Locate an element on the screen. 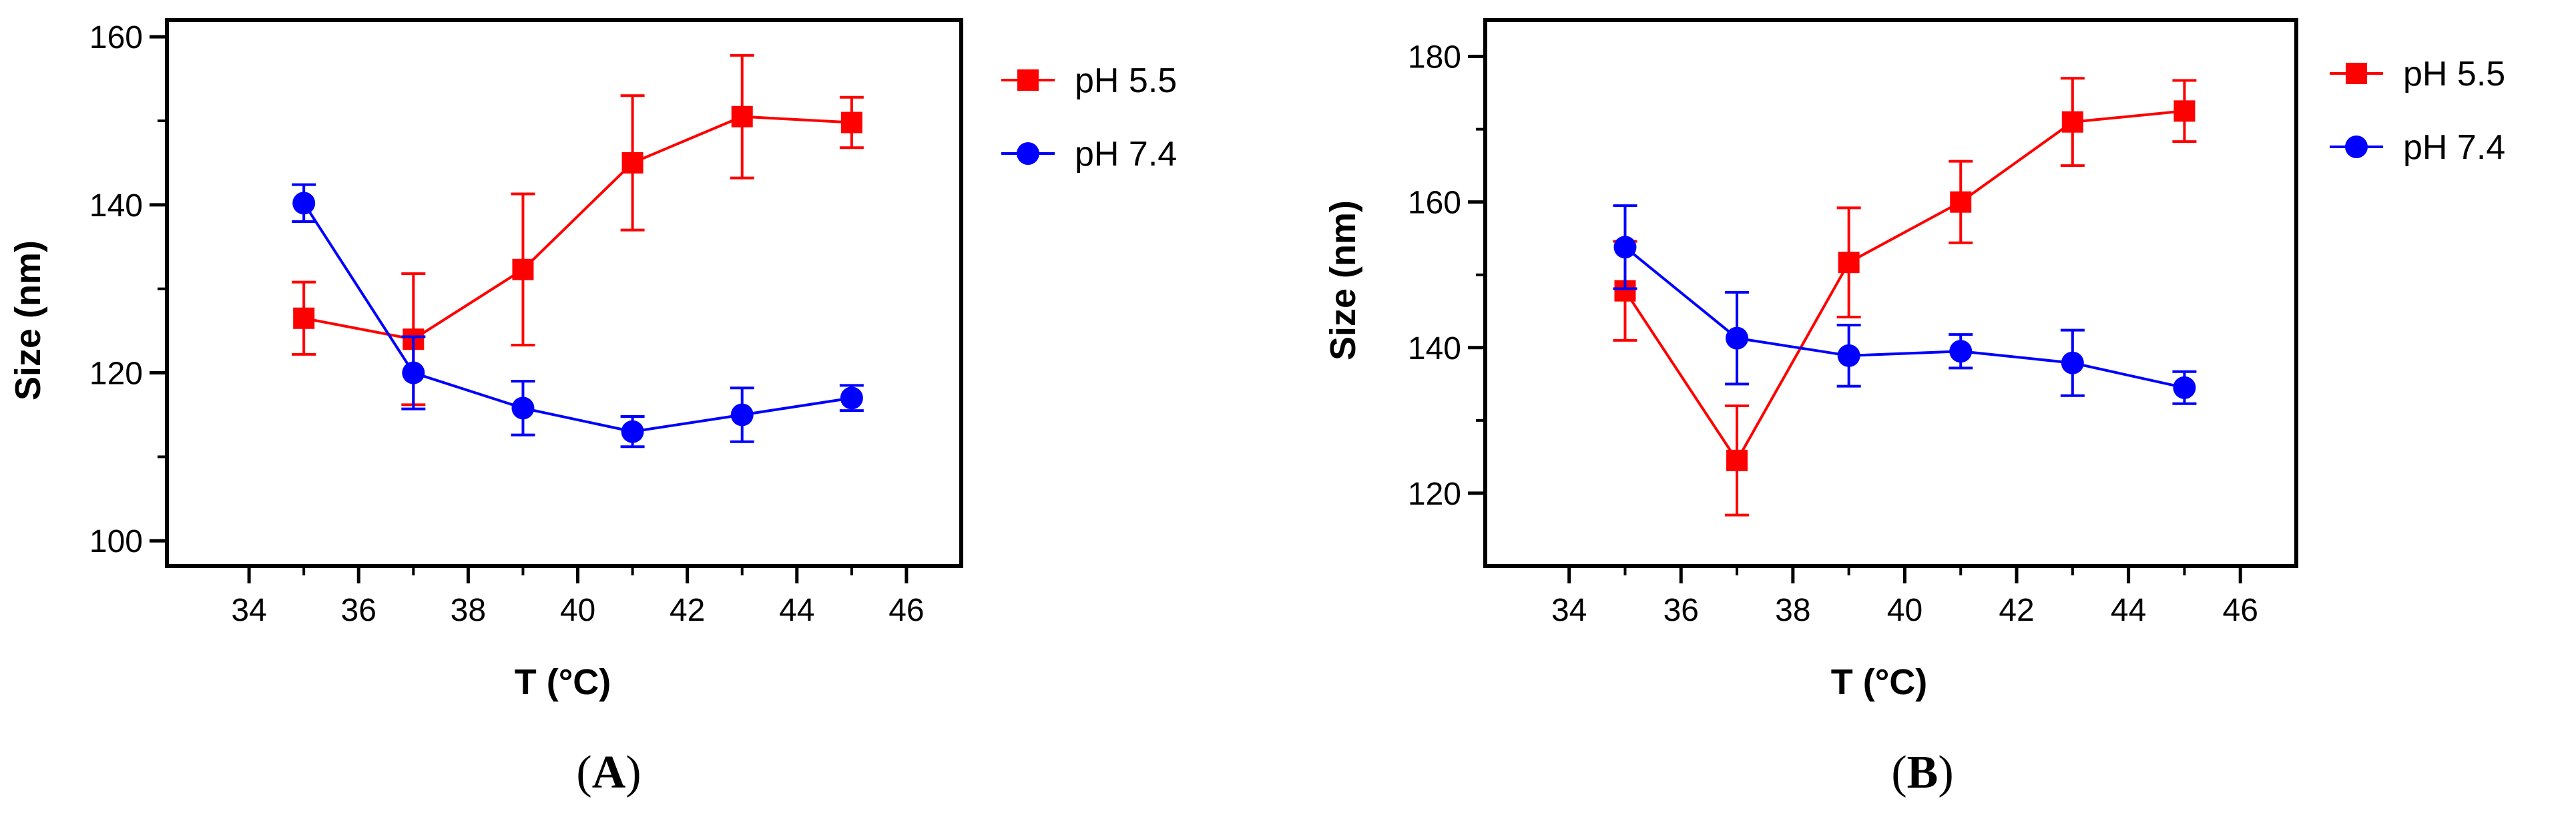  y-tick-label: 100 is located at coordinates (116, 541).